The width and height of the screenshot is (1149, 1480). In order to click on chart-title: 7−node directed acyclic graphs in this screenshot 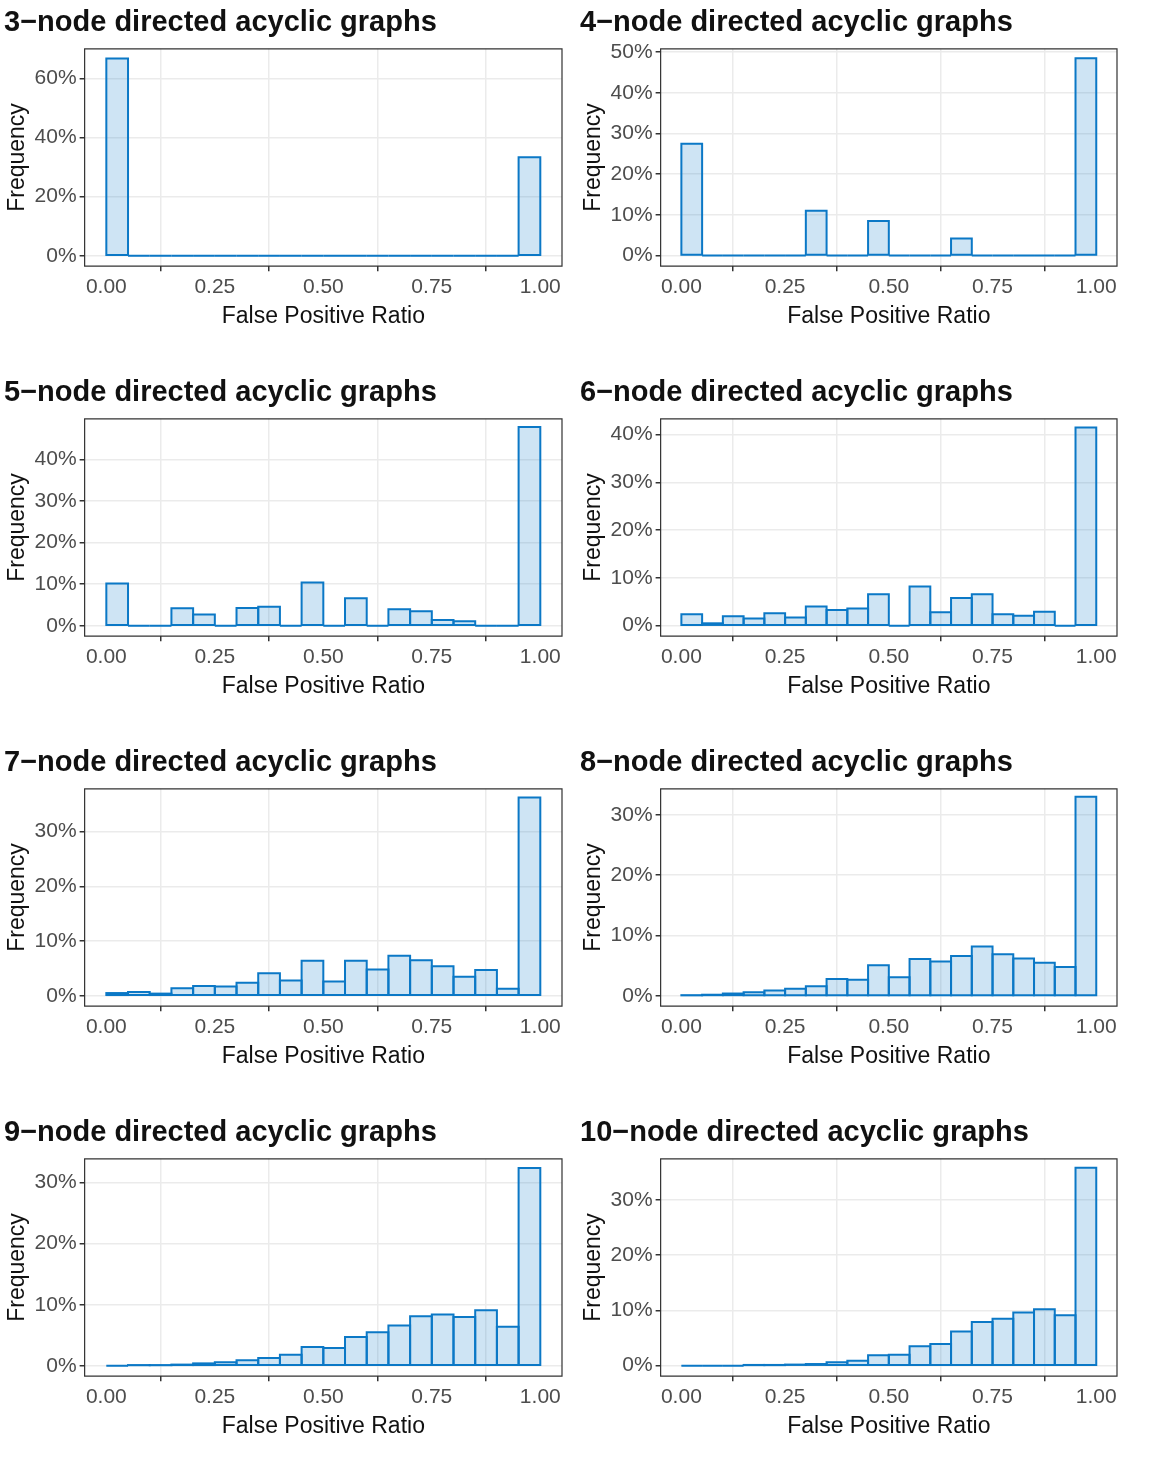, I will do `click(220, 761)`.